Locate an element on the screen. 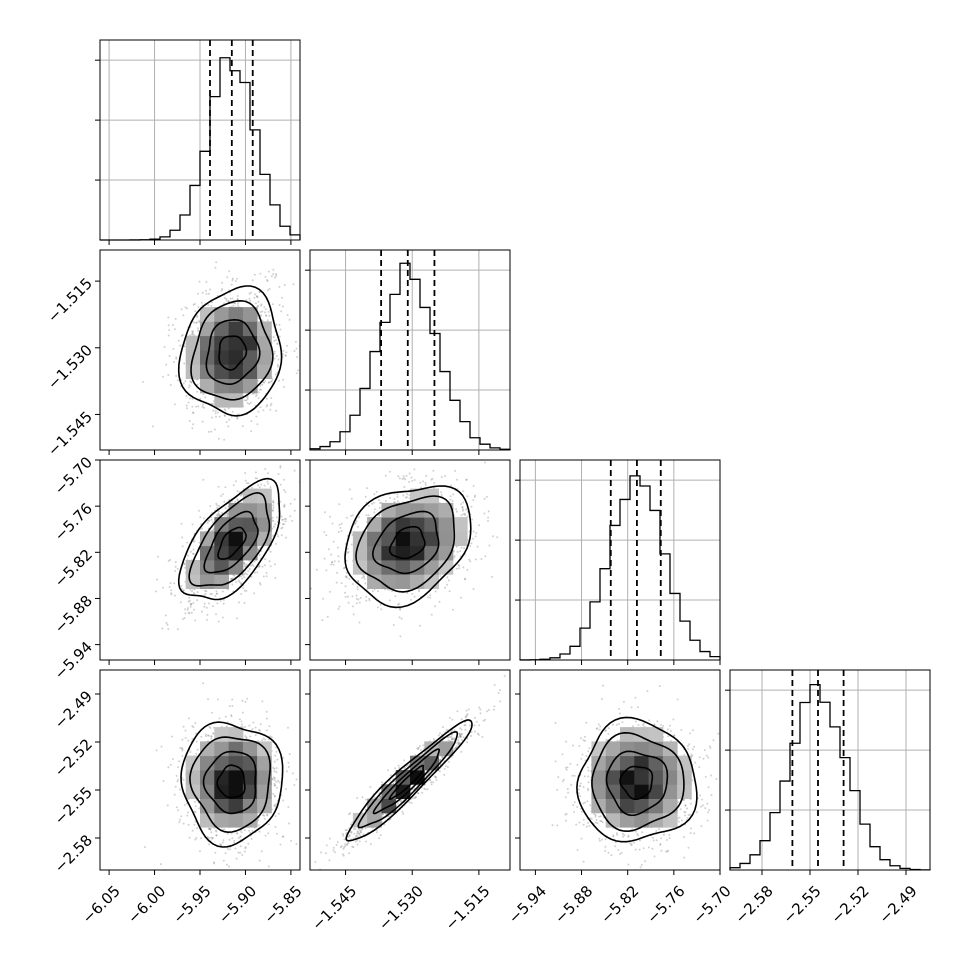  hist-frame is located at coordinates (620, 560).